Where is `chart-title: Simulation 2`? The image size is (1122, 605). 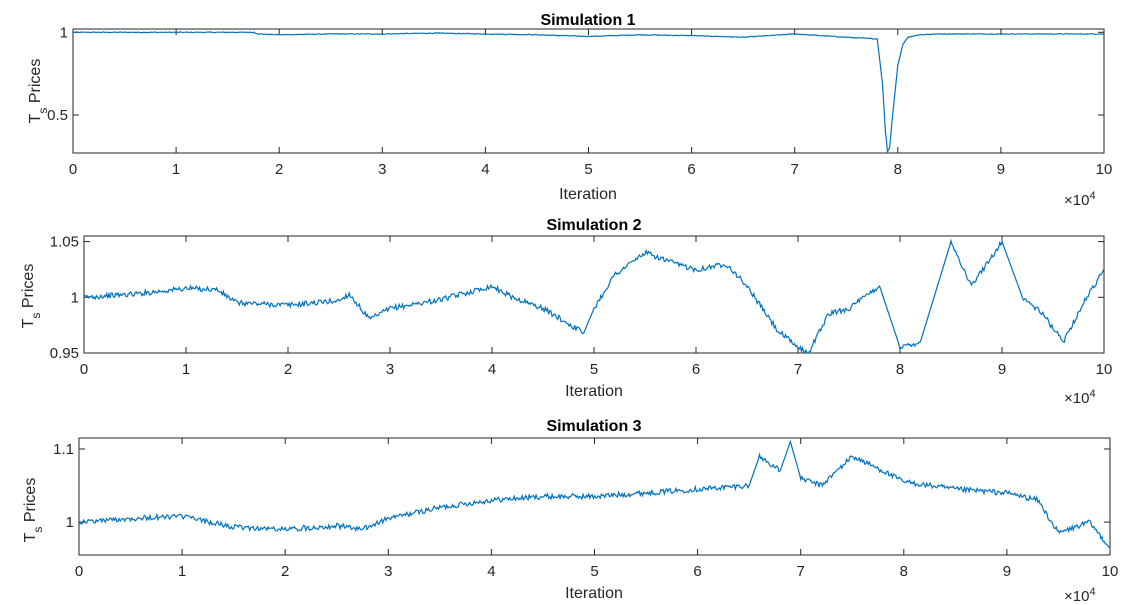
chart-title: Simulation 2 is located at coordinates (593, 225).